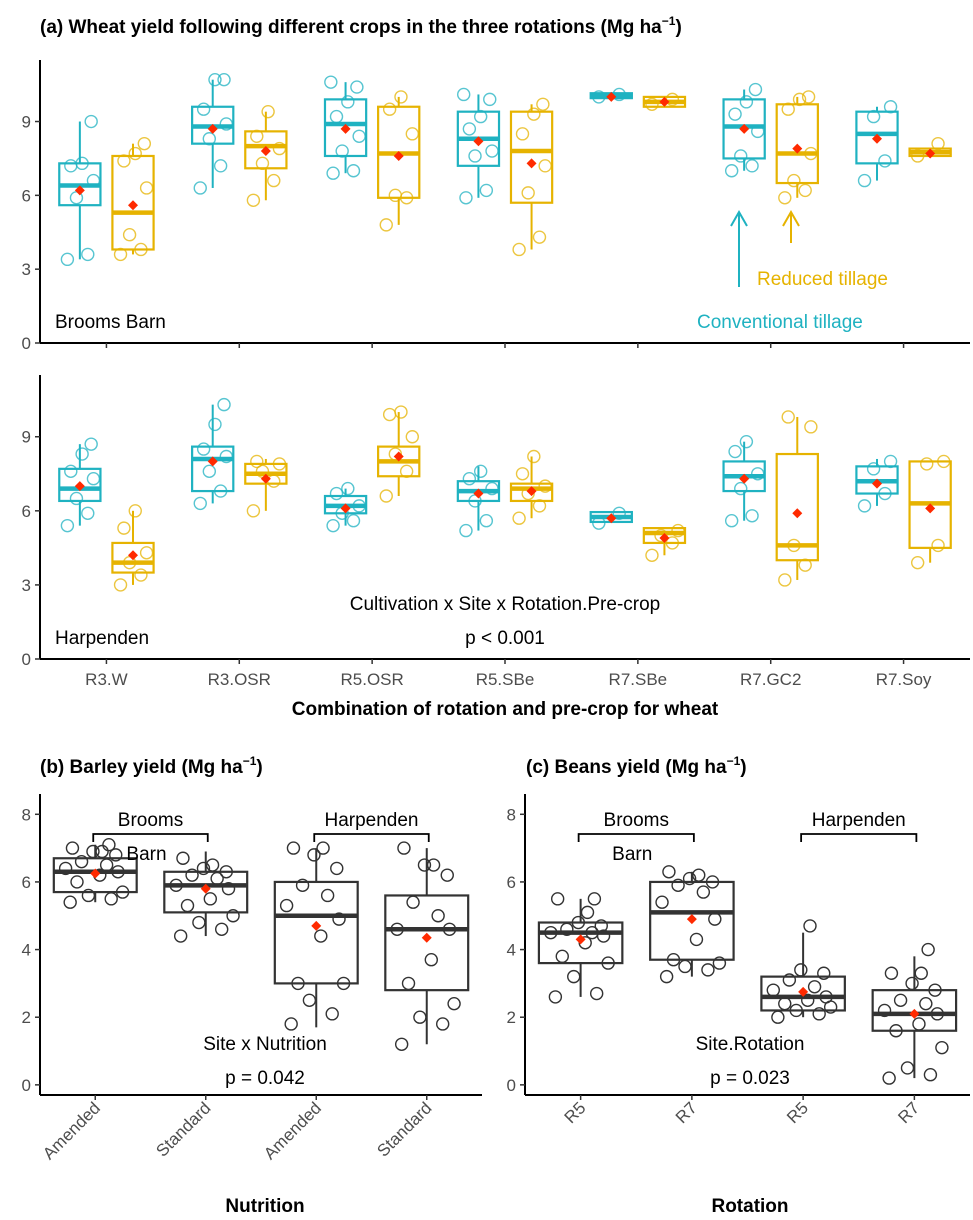  I want to click on interaction-label-c: Site.Rotation, so click(750, 1044).